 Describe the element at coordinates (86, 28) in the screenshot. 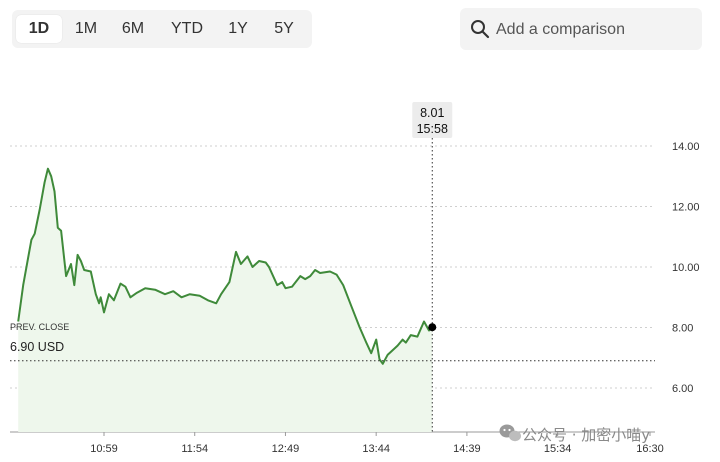

I see `tab-1m: 1M` at that location.